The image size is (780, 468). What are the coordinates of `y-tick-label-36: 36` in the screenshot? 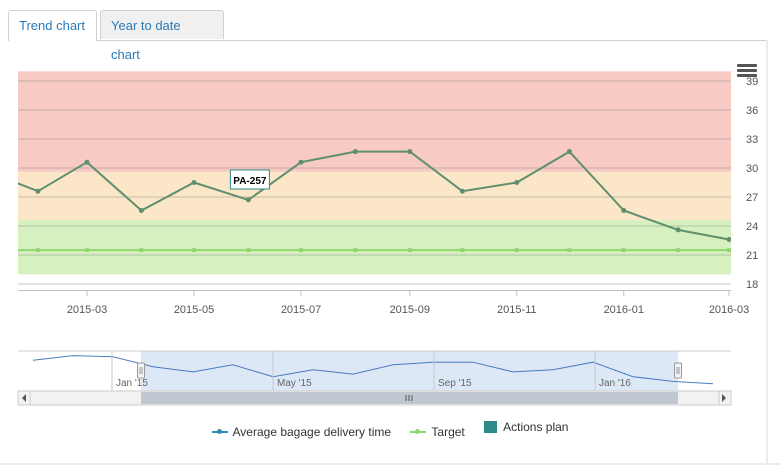 It's located at (752, 111).